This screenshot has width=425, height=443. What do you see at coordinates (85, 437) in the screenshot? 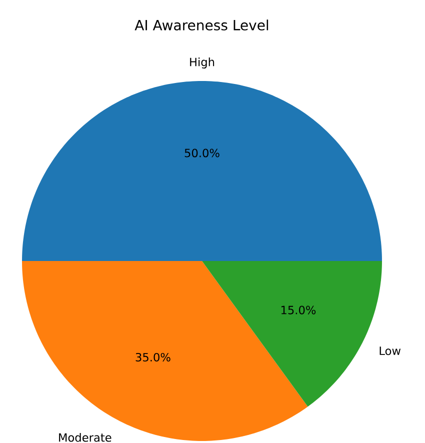
I see `slice-label: Moderate` at bounding box center [85, 437].